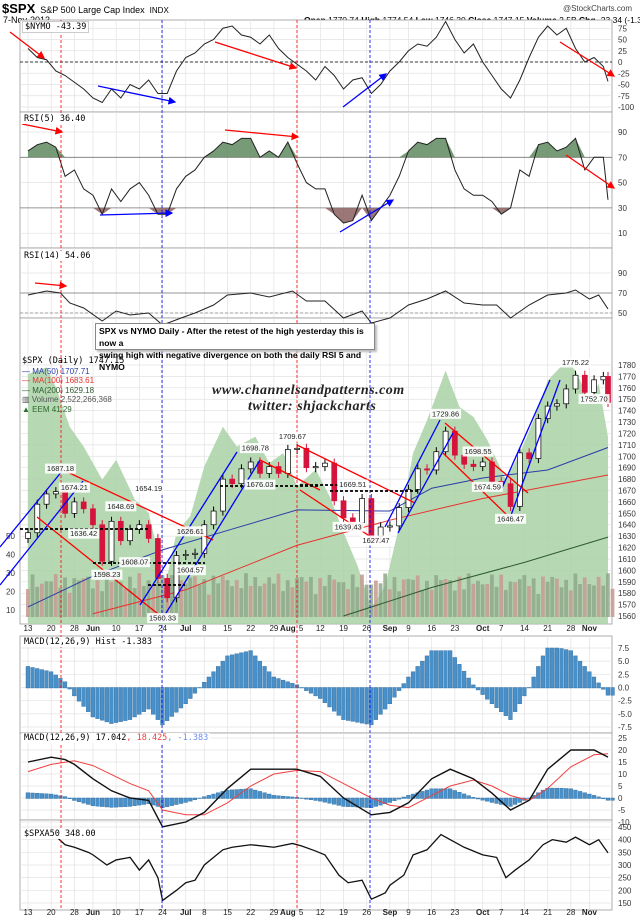  What do you see at coordinates (547, 912) in the screenshot?
I see `x-axis-label: 21` at bounding box center [547, 912].